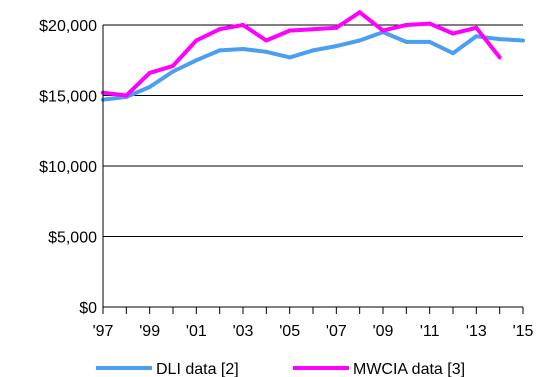  Describe the element at coordinates (313, 331) in the screenshot. I see `x-tick-labels: '97 '99 '01 '03 '05 '07 '09 '11 '13 '15` at that location.